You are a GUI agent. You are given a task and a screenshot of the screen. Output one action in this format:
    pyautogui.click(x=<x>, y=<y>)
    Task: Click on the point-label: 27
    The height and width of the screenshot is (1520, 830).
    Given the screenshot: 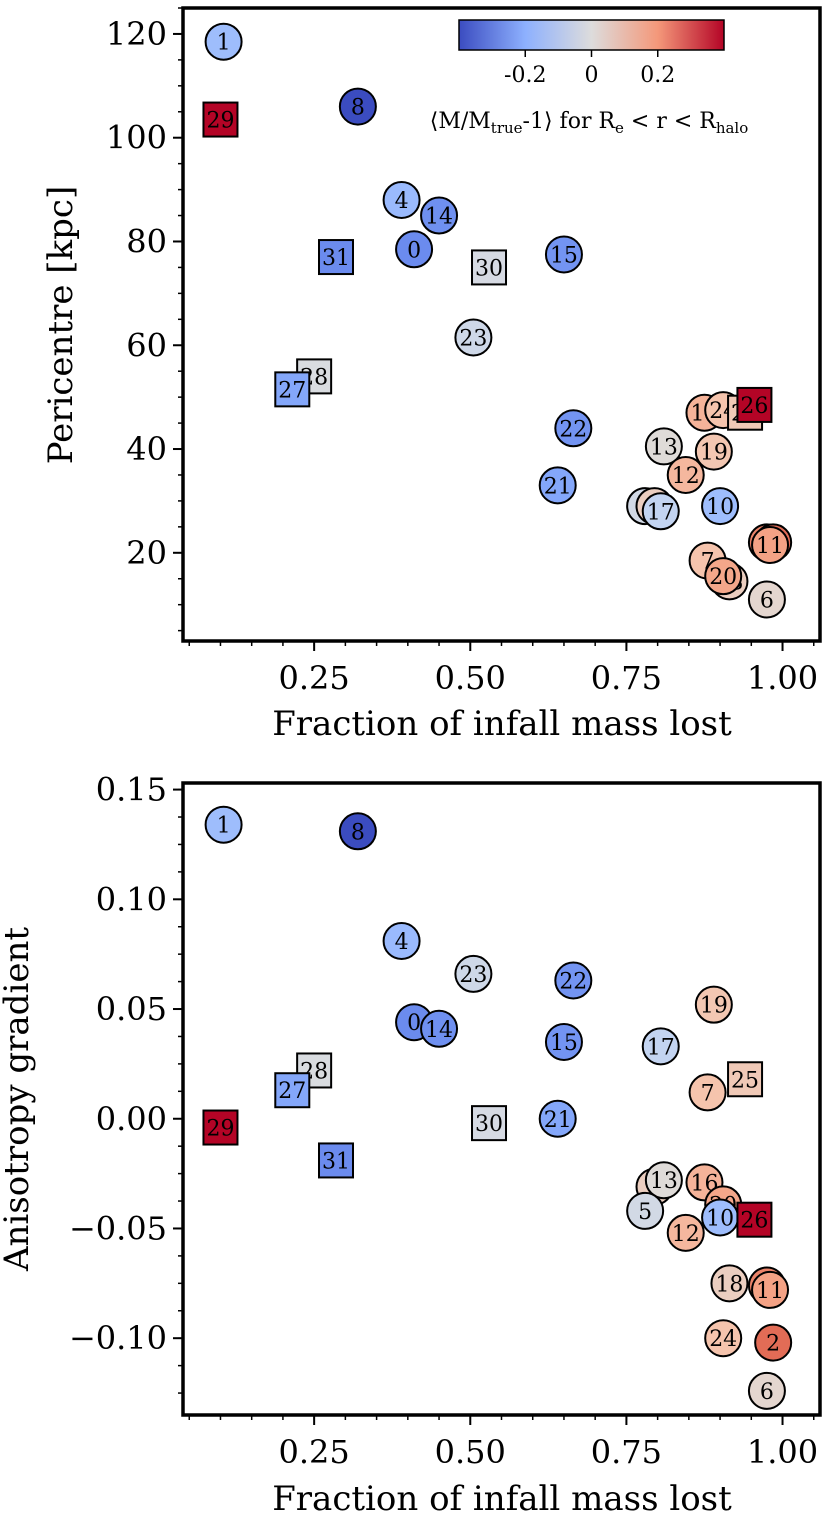 What is the action you would take?
    pyautogui.click(x=292, y=1091)
    